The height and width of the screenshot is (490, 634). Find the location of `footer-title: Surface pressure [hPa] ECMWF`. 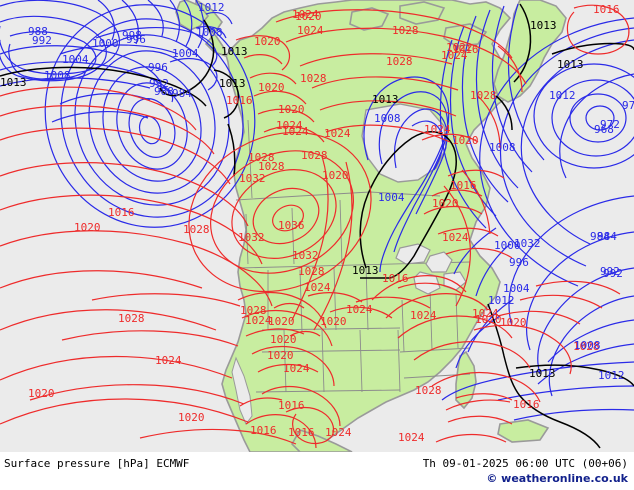

footer-title: Surface pressure [hPa] ECMWF is located at coordinates (97, 463).